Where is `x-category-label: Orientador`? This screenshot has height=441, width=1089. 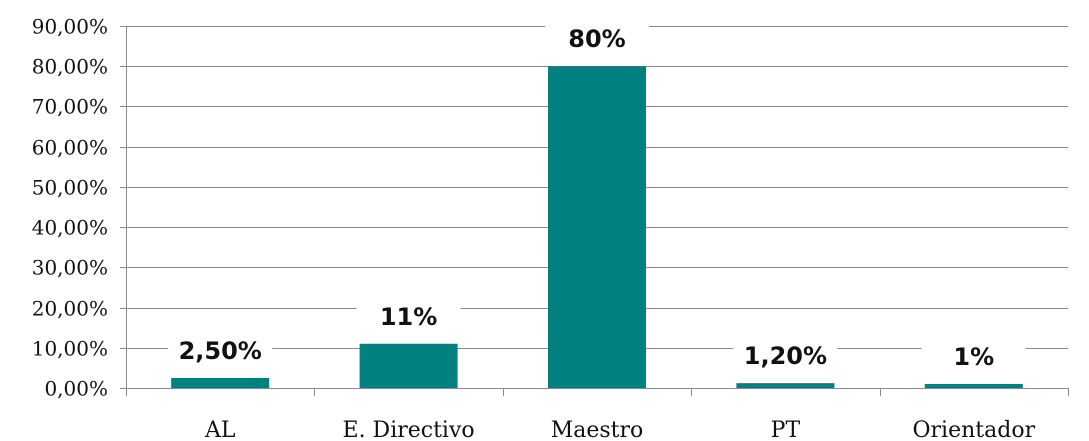 x-category-label: Orientador is located at coordinates (974, 429).